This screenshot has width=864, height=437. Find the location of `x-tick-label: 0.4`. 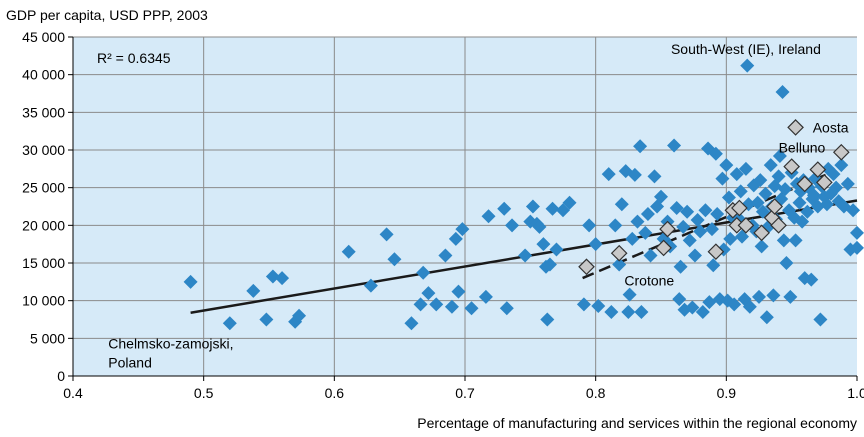

x-tick-label: 0.4 is located at coordinates (73, 393).